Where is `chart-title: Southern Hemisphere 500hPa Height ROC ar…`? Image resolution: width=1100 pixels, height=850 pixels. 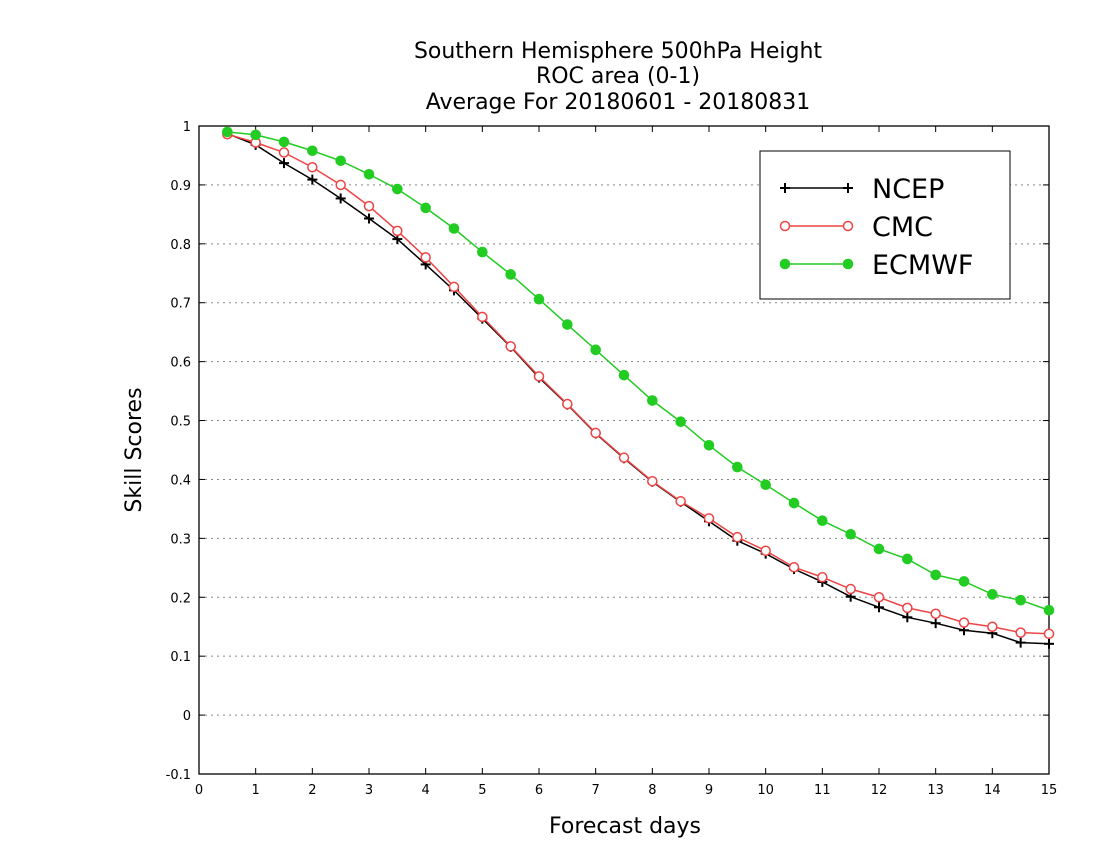
chart-title: Southern Hemisphere 500hPa Height ROC ar… is located at coordinates (618, 77).